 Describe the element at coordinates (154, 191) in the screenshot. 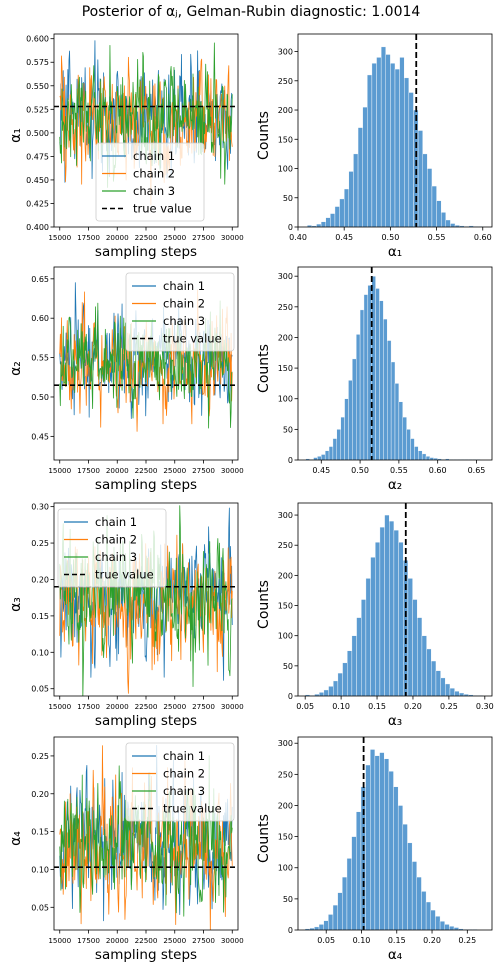

I see `trace-1-legend-label: chain 3` at that location.